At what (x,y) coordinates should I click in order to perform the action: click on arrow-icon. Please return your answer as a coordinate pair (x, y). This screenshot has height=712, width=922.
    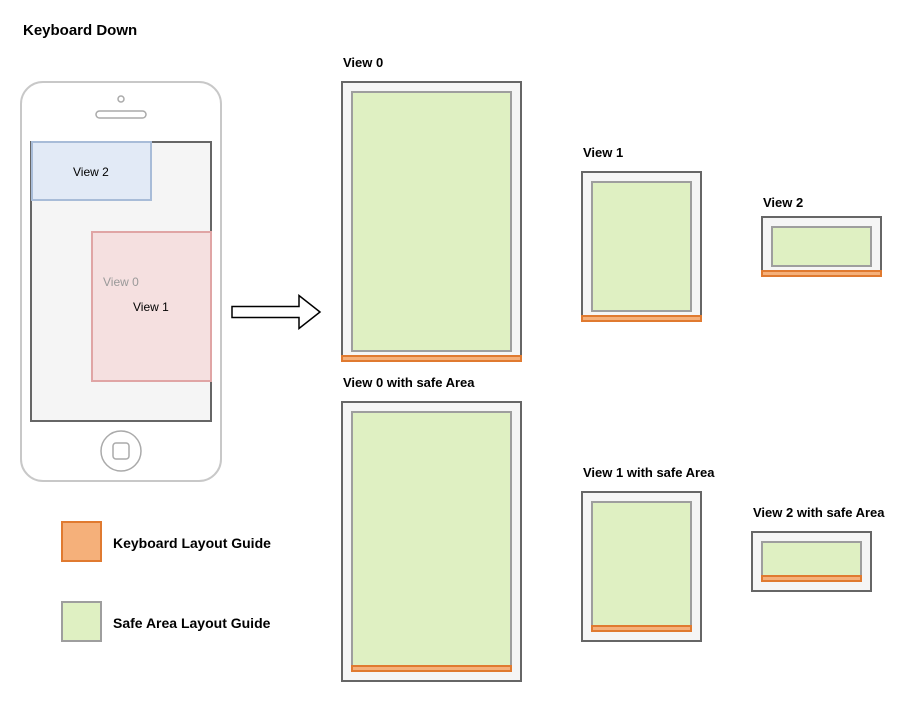
    Looking at the image, I should click on (276, 312).